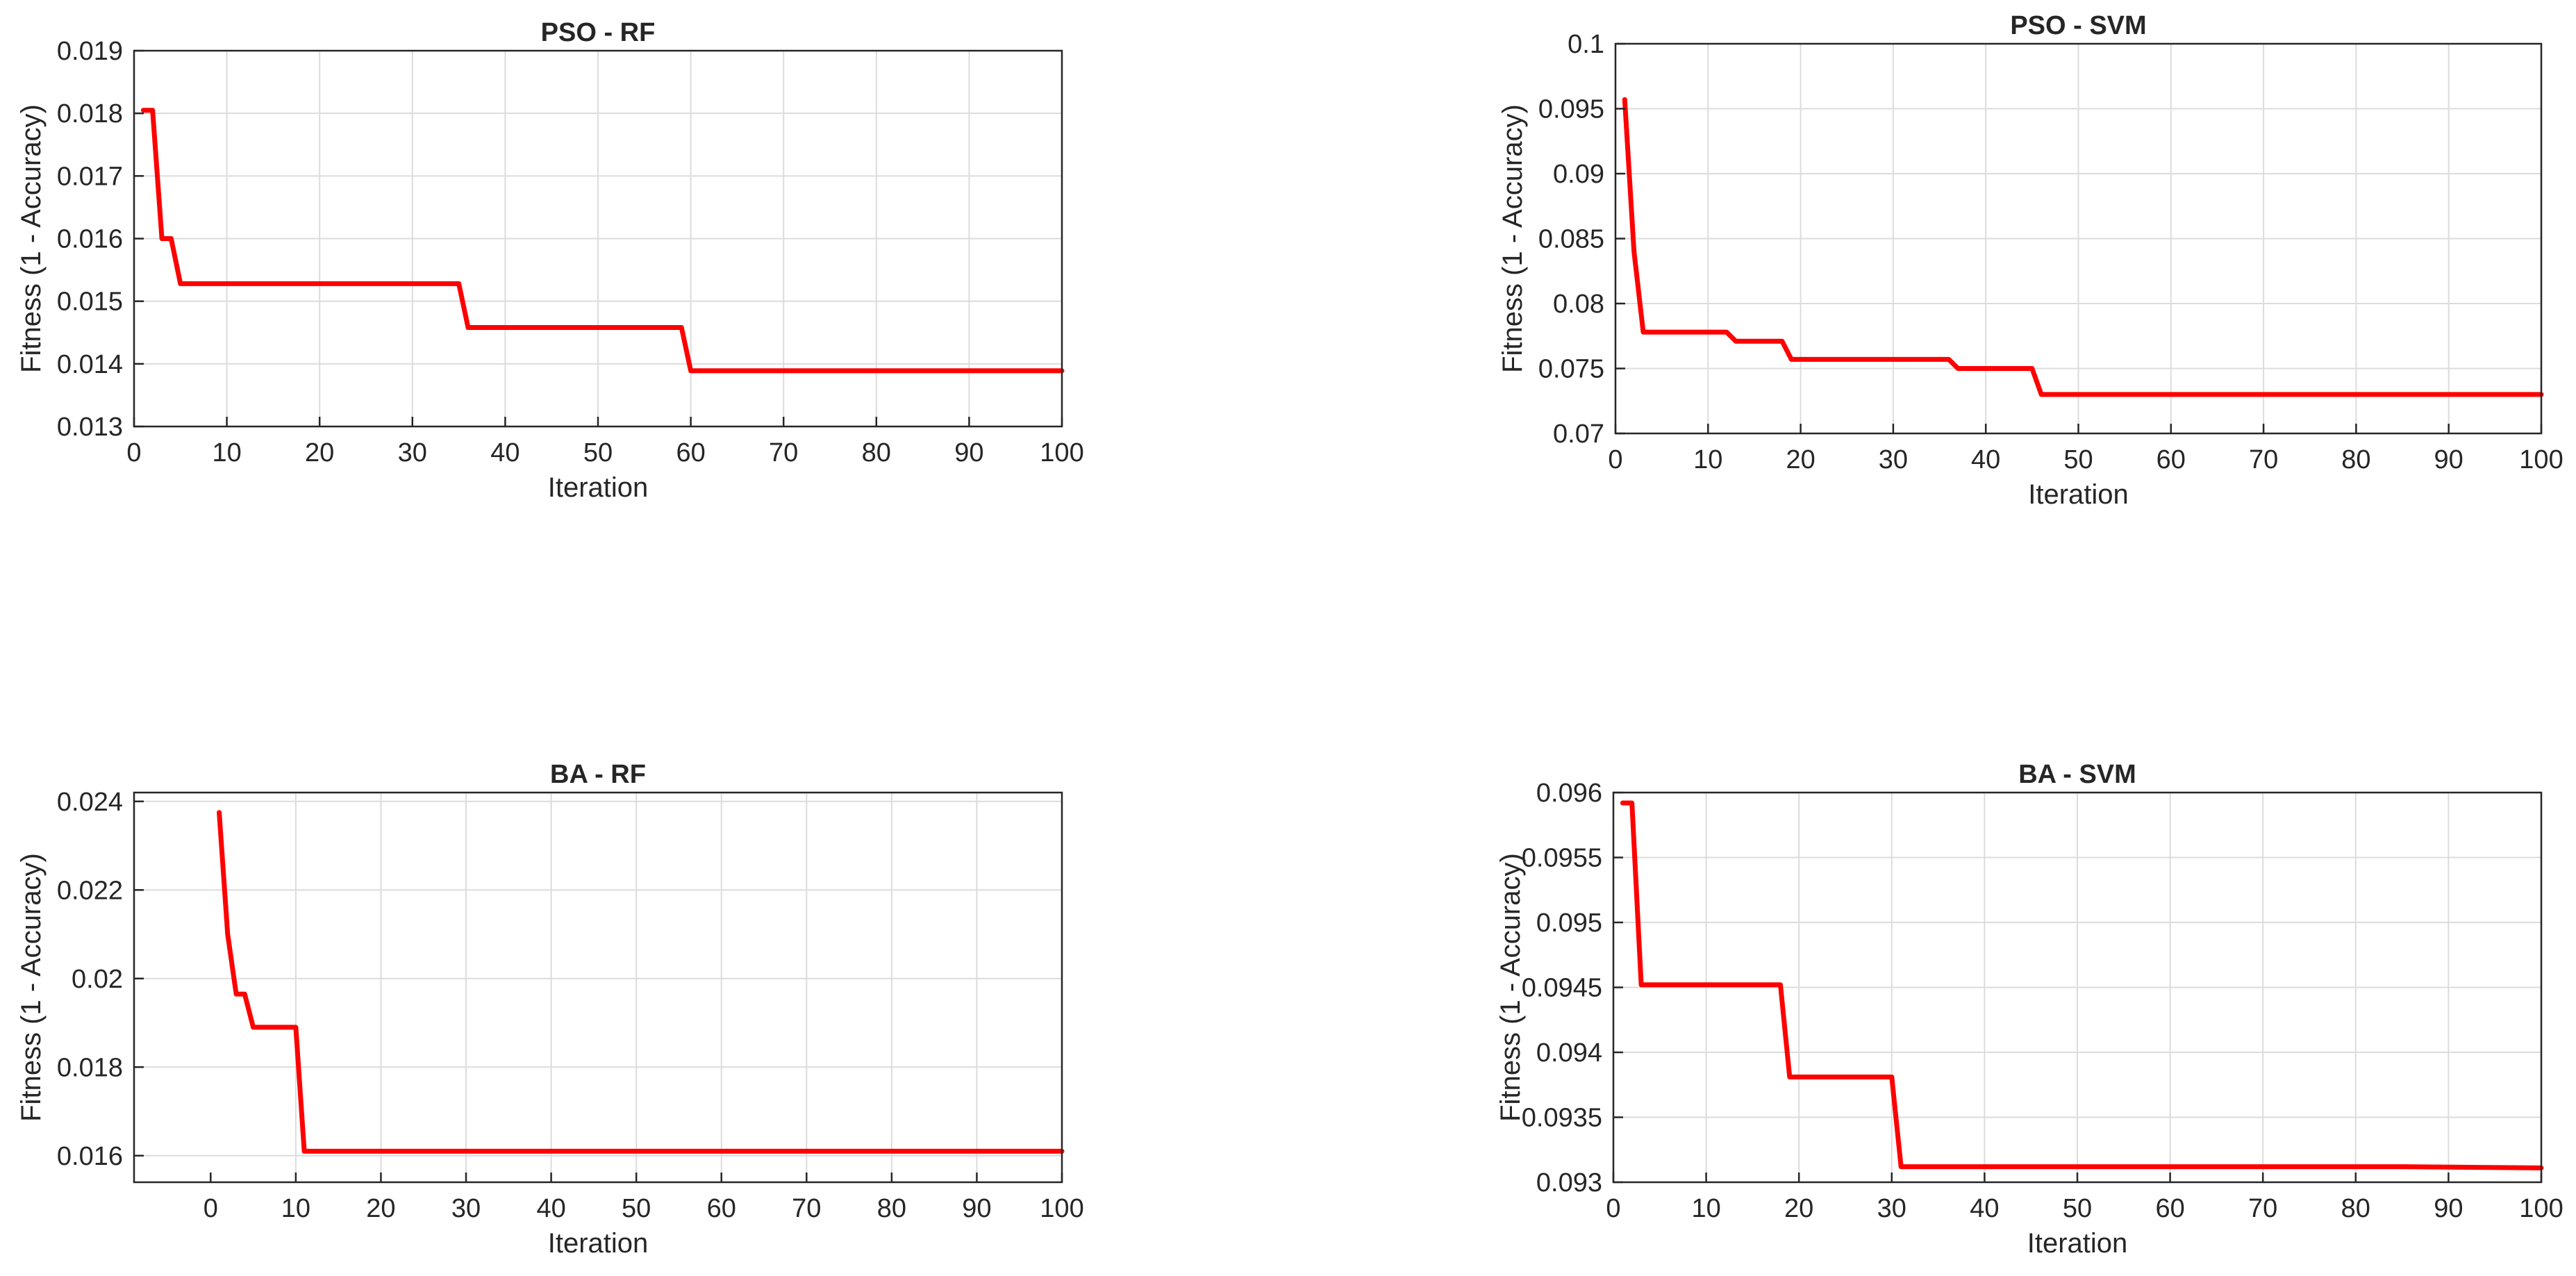 This screenshot has width=2576, height=1276. Describe the element at coordinates (1586, 44) in the screenshot. I see `y-tick-label: 0.1` at that location.